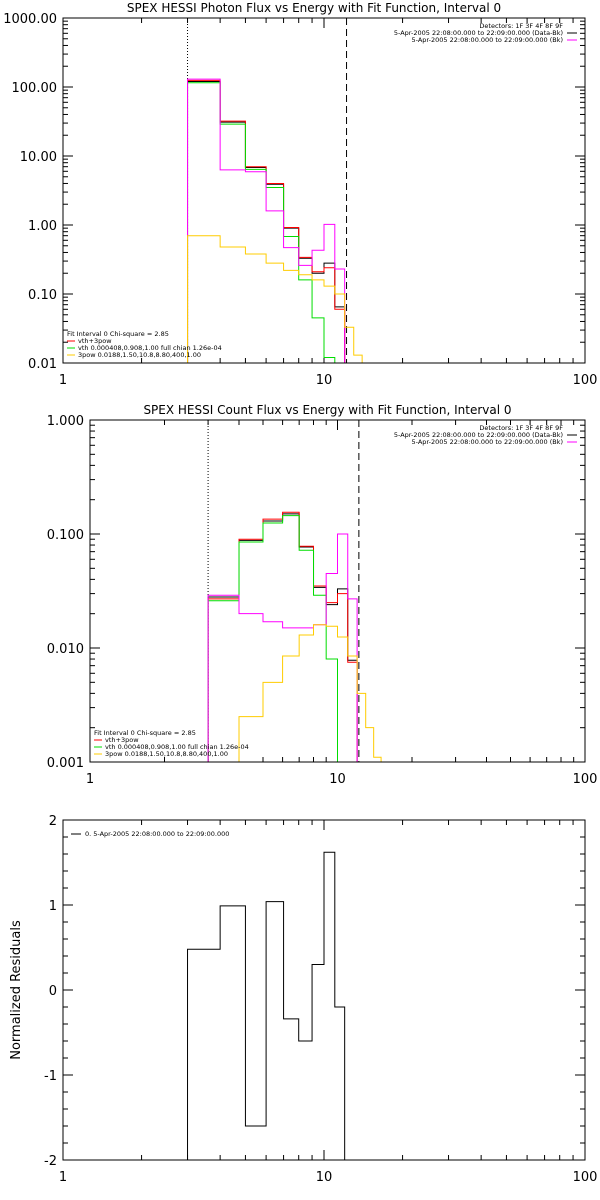 Image resolution: width=600 pixels, height=1200 pixels. I want to click on y-tick-label: 0.010, so click(65, 649).